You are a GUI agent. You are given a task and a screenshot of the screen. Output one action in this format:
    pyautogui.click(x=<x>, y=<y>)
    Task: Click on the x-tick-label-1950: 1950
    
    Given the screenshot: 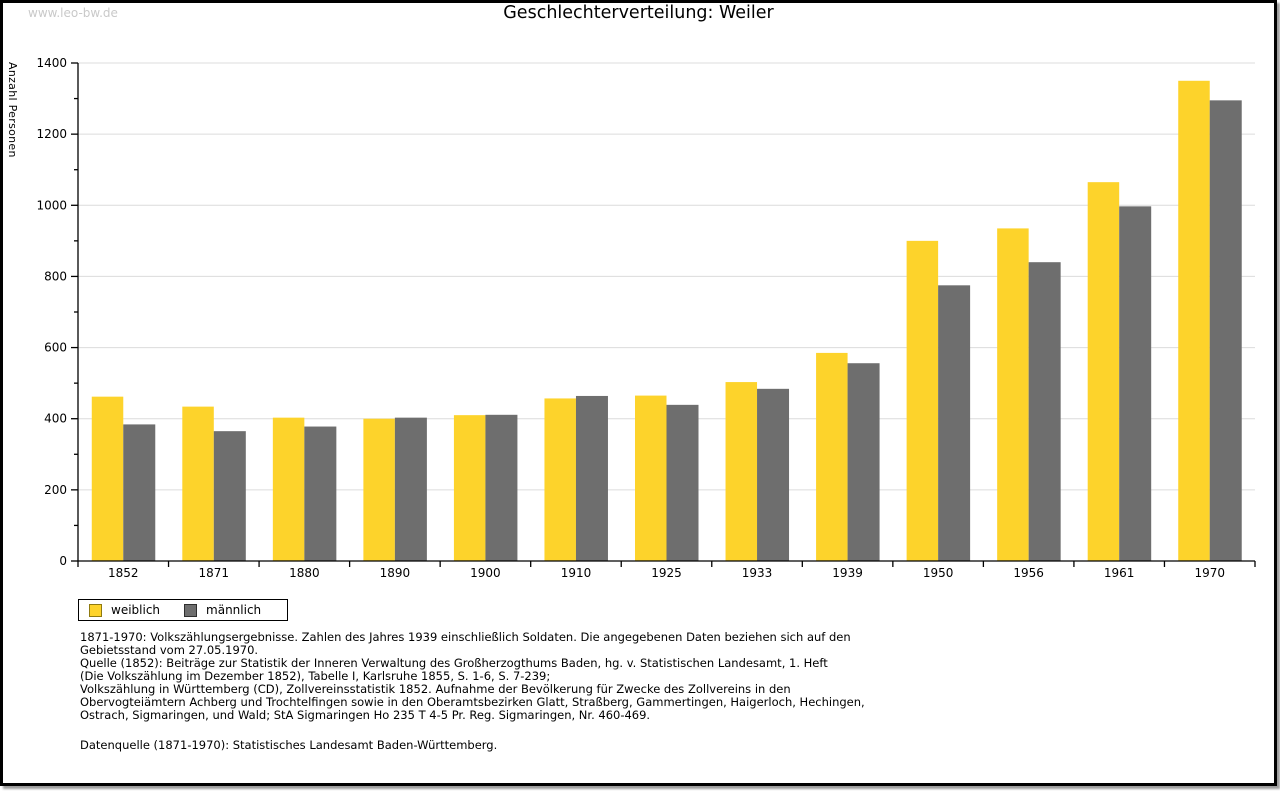 What is the action you would take?
    pyautogui.click(x=938, y=573)
    